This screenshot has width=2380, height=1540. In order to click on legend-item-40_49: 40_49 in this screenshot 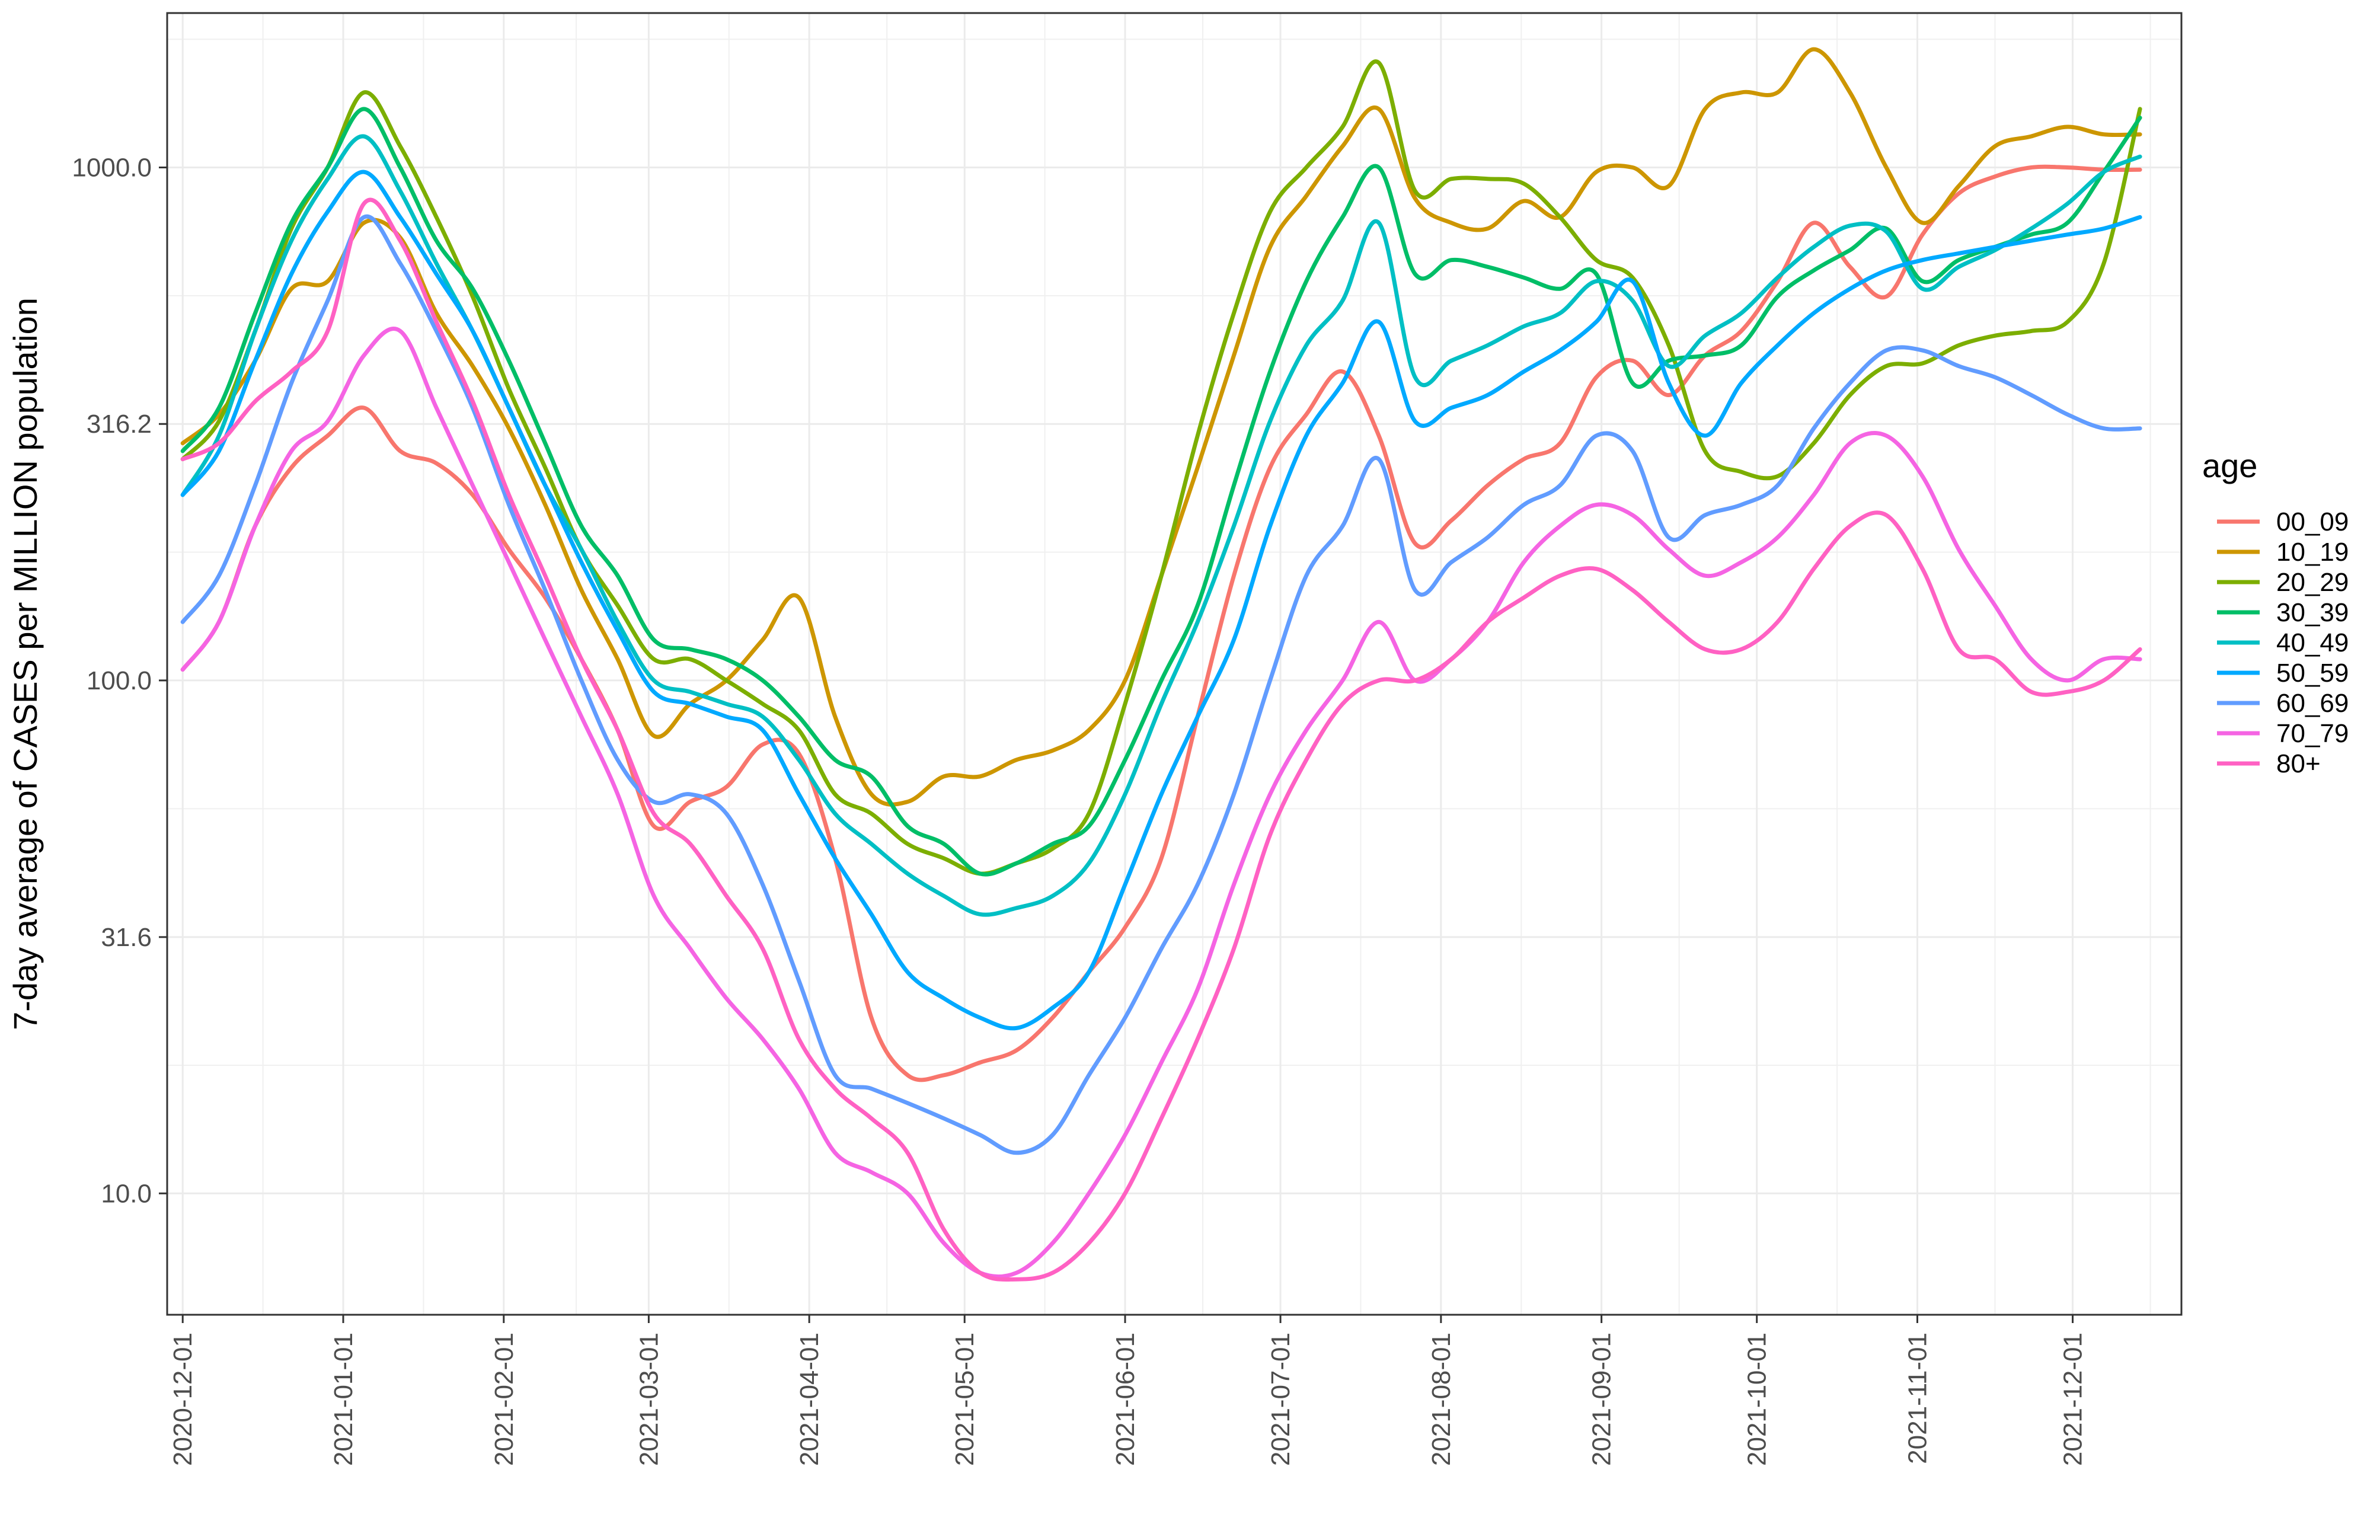, I will do `click(2283, 643)`.